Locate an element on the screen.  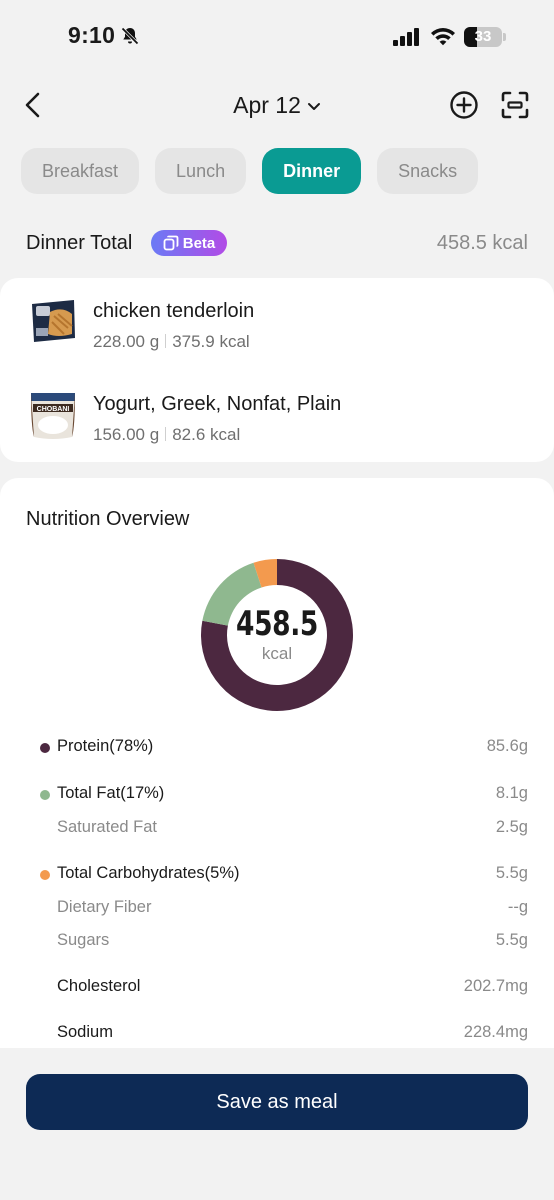
nutrient-row-cholesterol: Cholesterol 202.7mg is located at coordinates (284, 989).